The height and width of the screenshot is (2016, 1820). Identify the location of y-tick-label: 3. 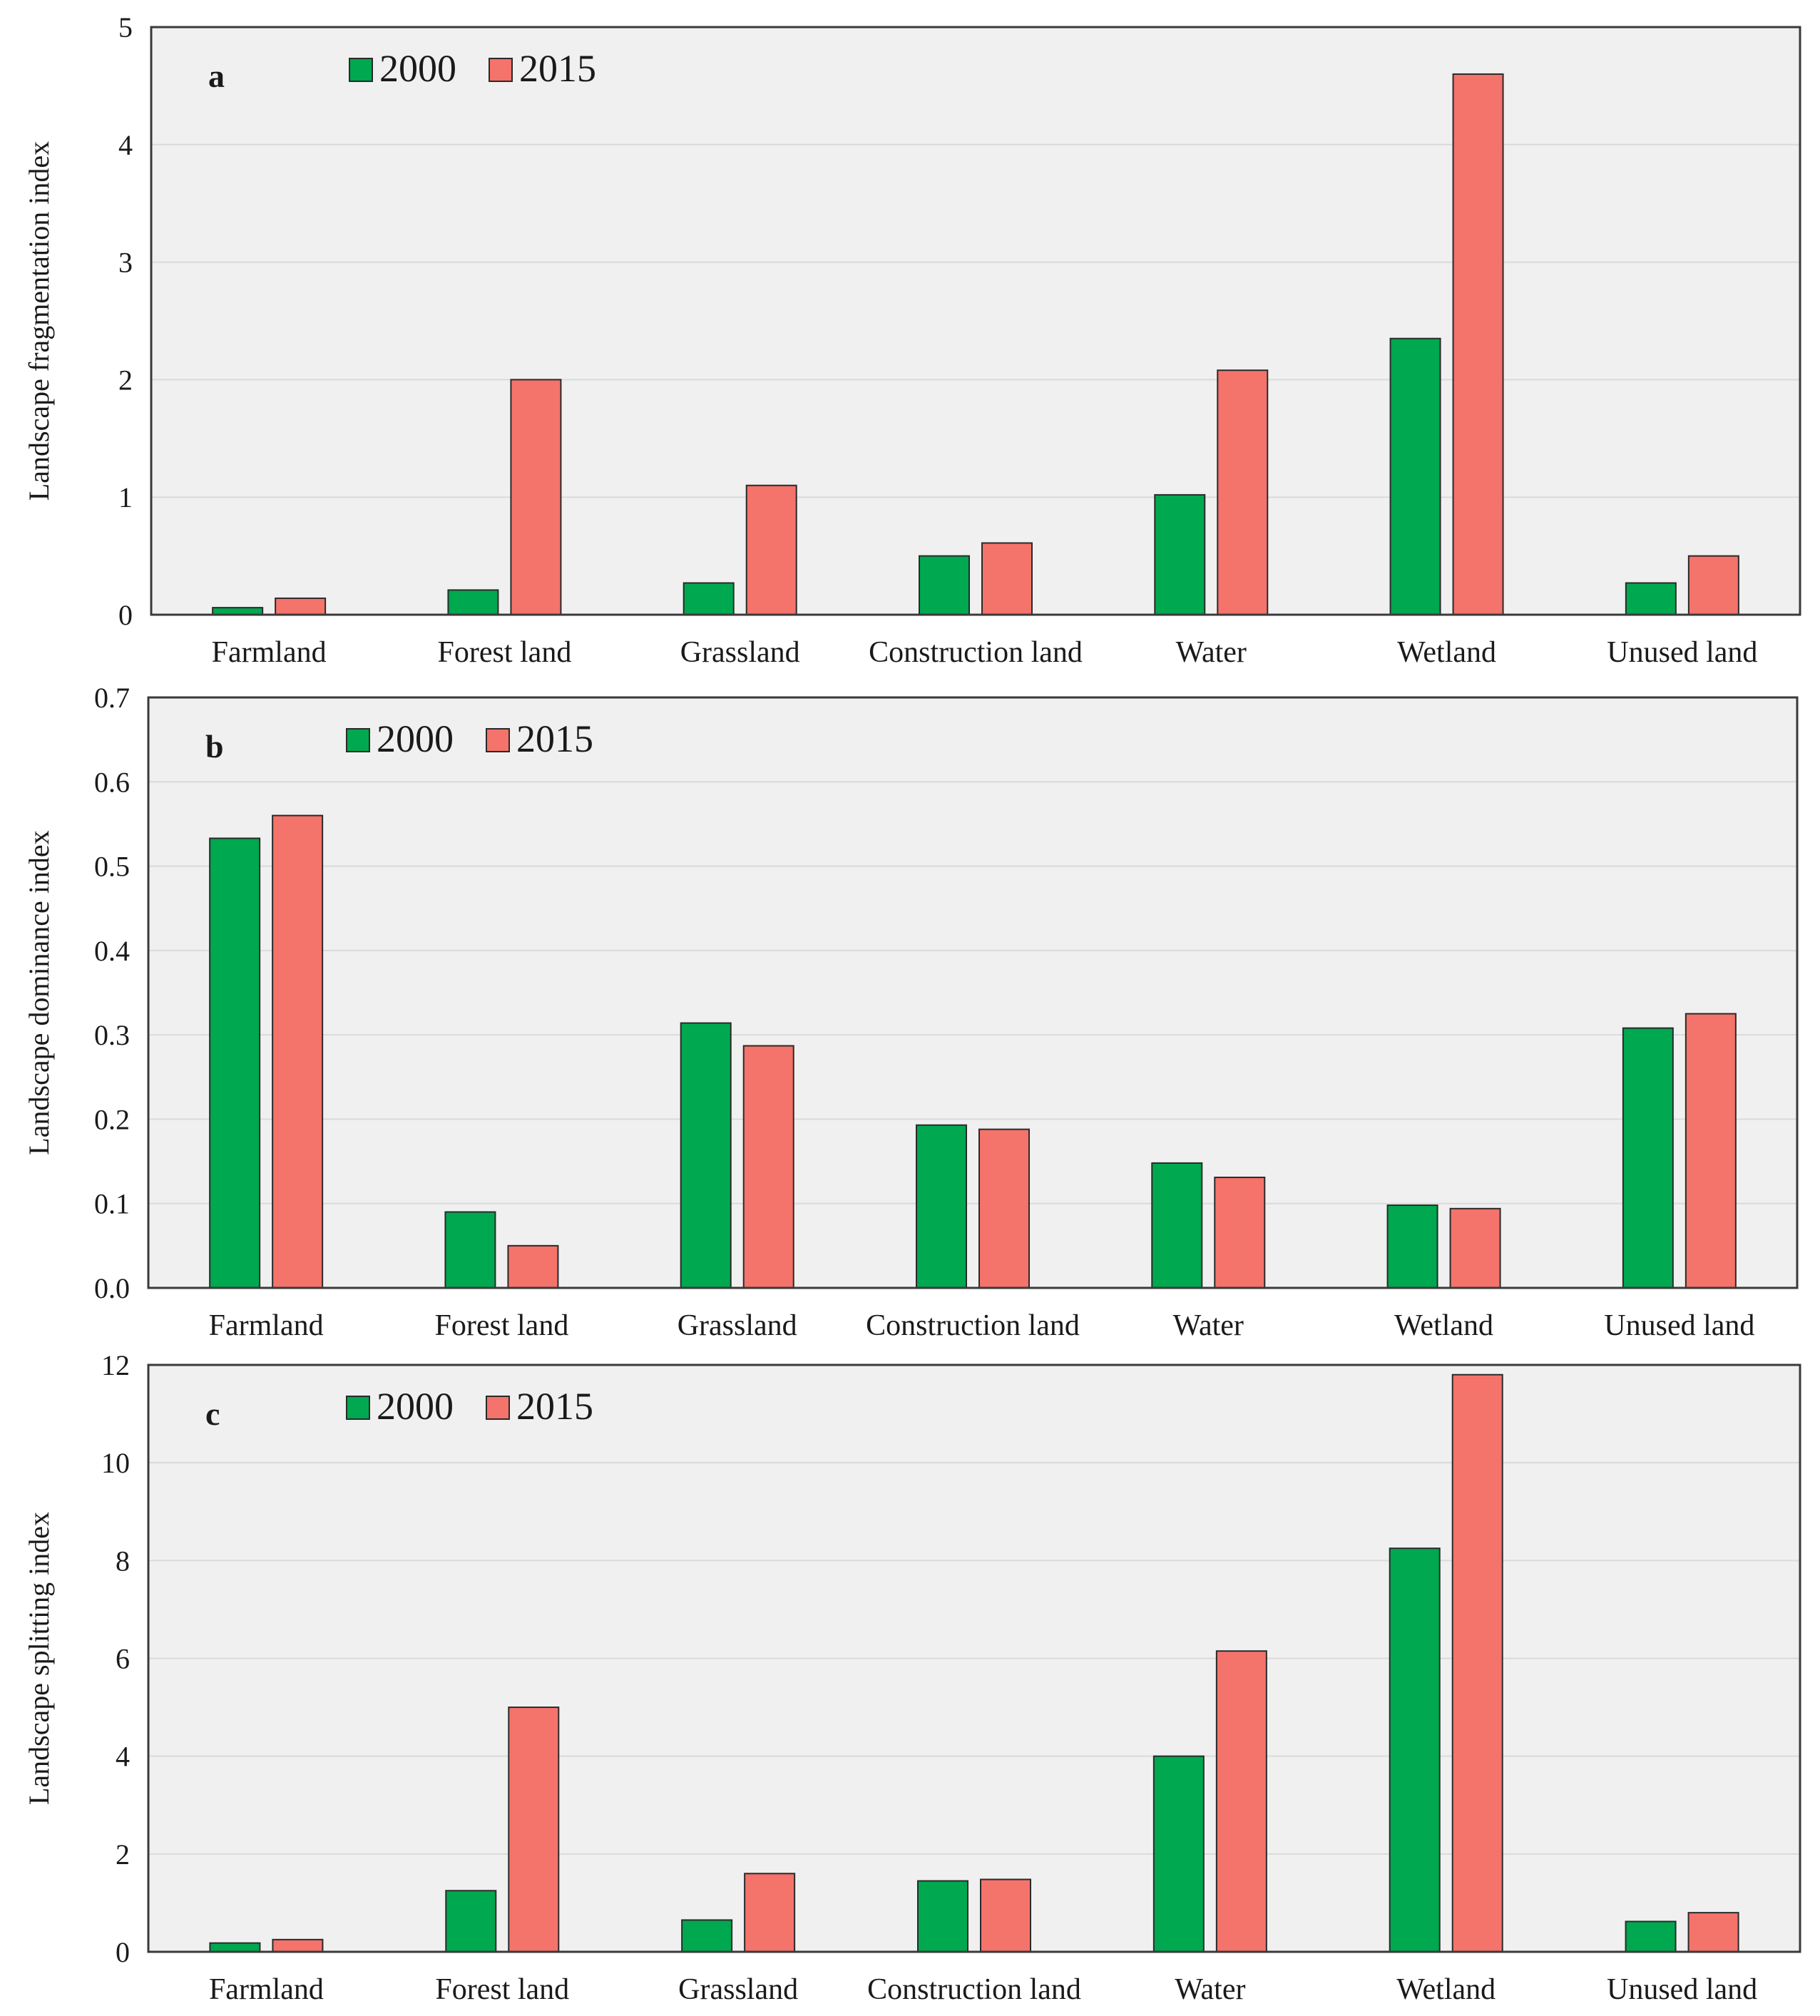
(125, 263).